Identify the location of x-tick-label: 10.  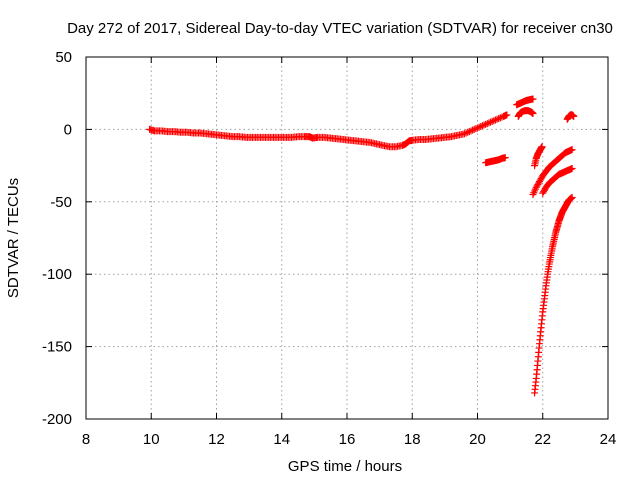
(151, 439).